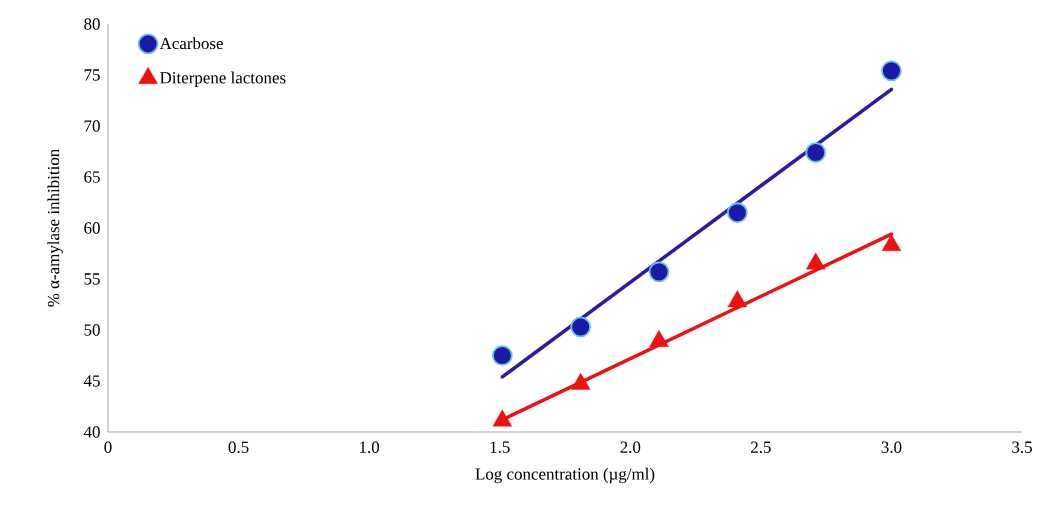 This screenshot has height=518, width=1051. I want to click on y-tick-label: 70, so click(92, 126).